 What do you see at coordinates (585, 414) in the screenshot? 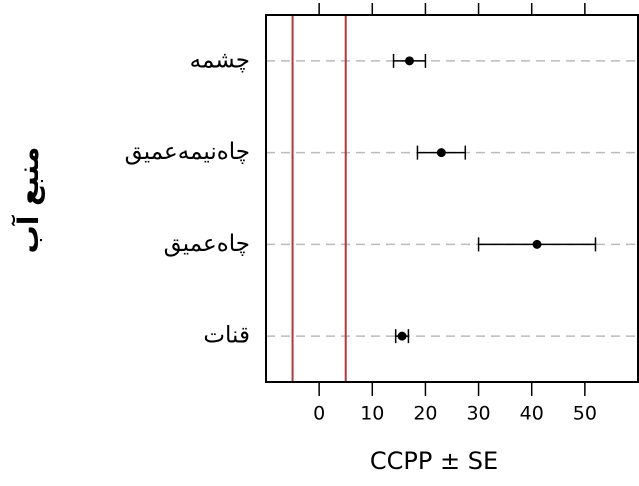
I see `x-tick-label: 50` at bounding box center [585, 414].